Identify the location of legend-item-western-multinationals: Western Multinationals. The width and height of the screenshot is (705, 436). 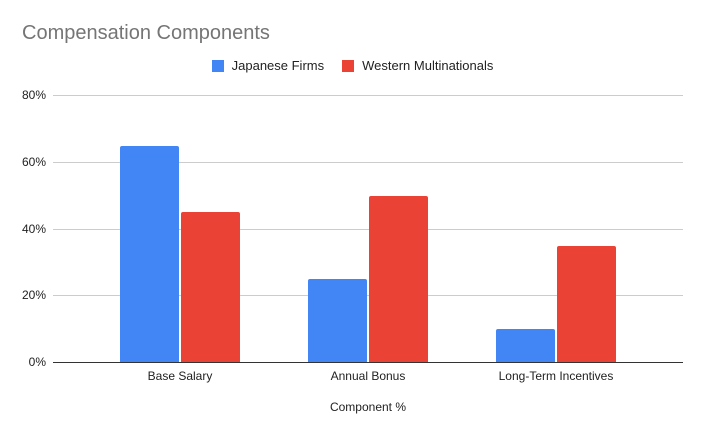
(417, 65).